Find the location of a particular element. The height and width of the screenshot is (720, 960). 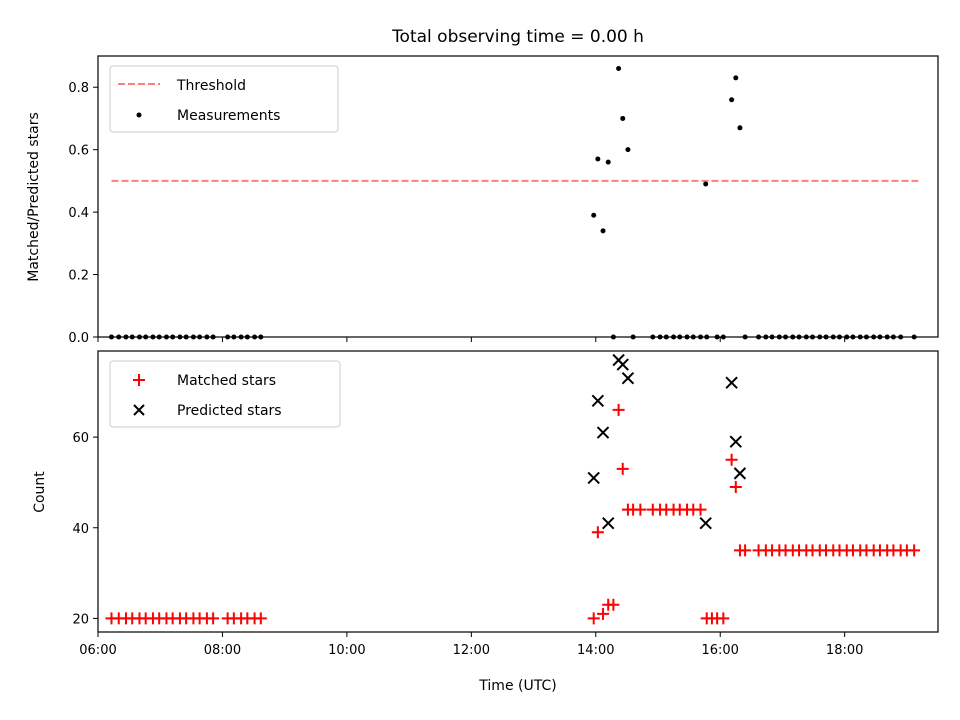

top-y-tick-label: 0.6 is located at coordinates (78, 151).